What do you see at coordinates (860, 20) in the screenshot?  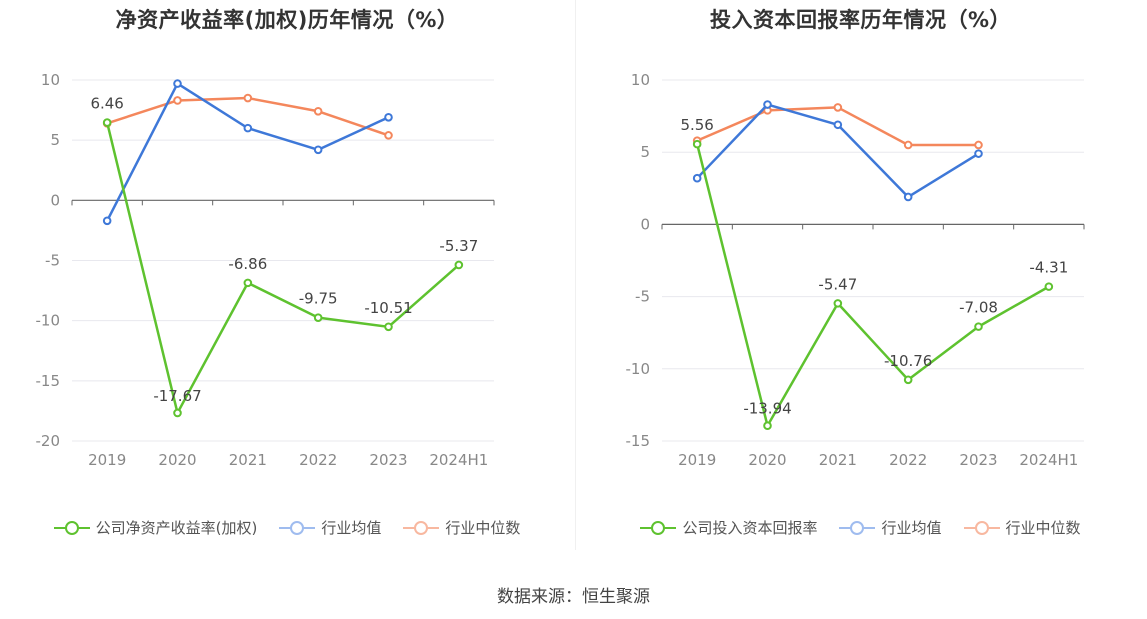 I see `chart-title: 投入资本回报率历年情况（%）` at bounding box center [860, 20].